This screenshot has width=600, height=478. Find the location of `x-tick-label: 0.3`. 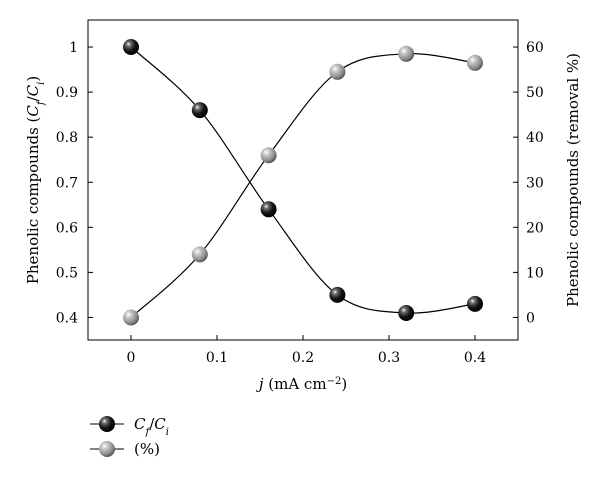

x-tick-label: 0.3 is located at coordinates (389, 358).